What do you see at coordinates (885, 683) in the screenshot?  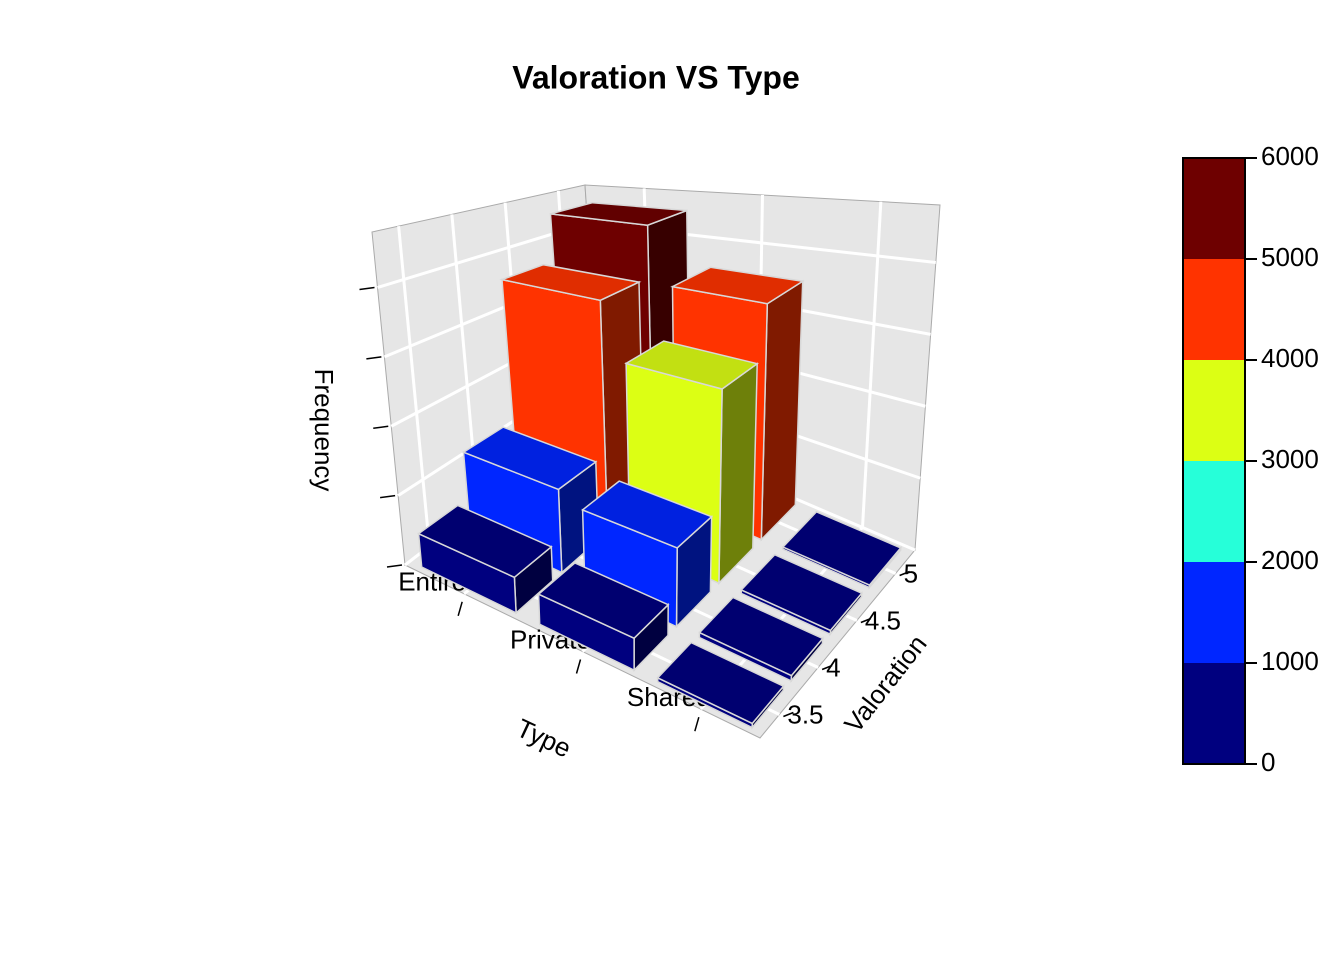 I see `y-axis-label: Valoration` at bounding box center [885, 683].